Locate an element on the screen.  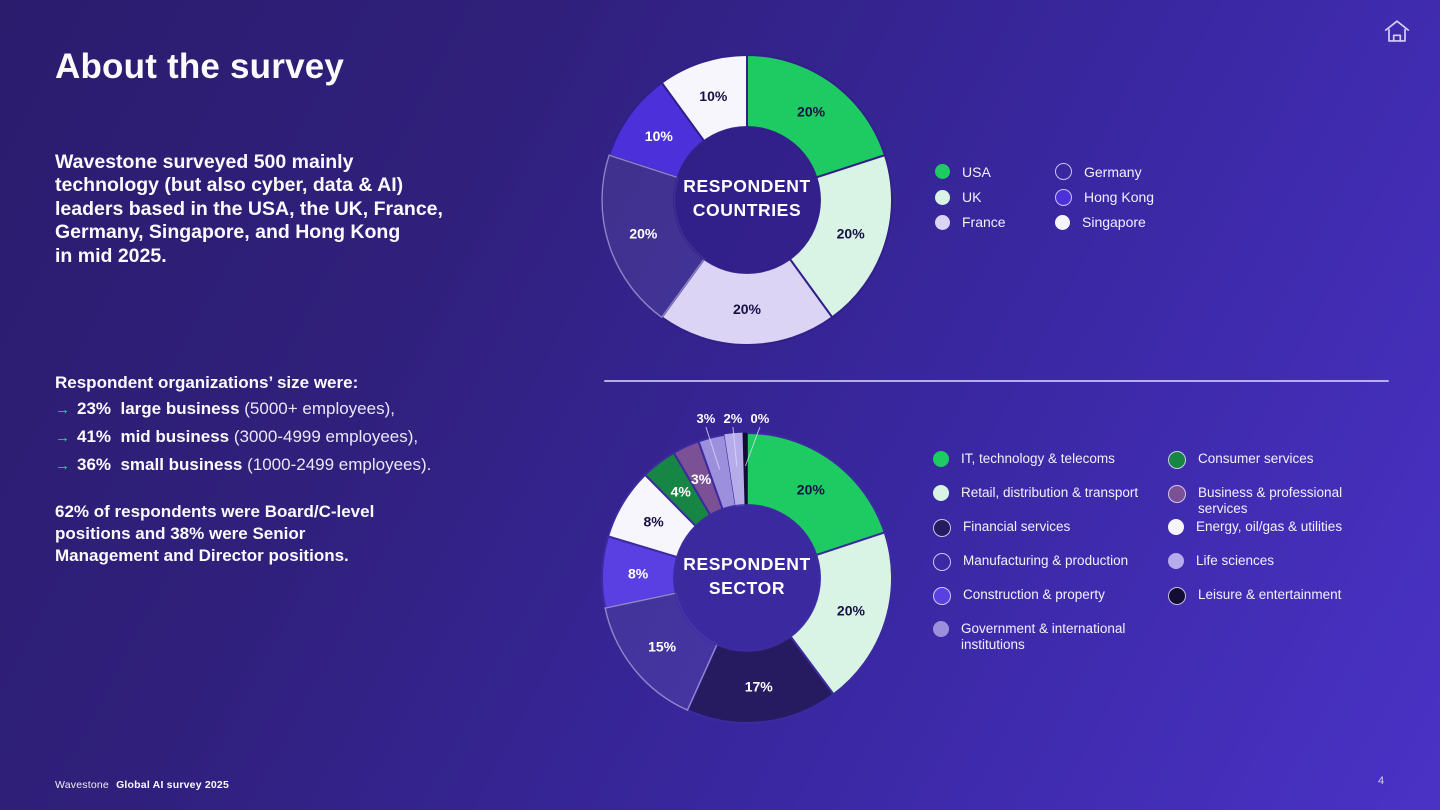
legend-label: USA is located at coordinates (976, 171).